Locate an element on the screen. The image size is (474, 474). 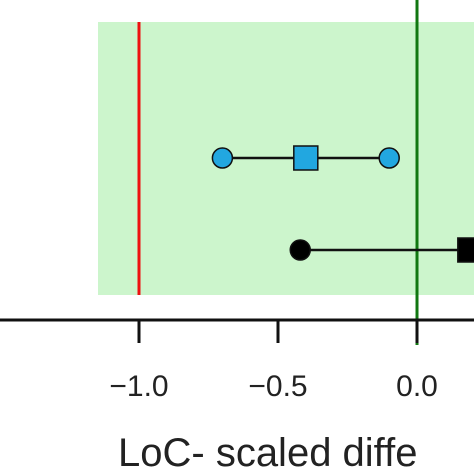
interval-series is located at coordinates (342, 204).